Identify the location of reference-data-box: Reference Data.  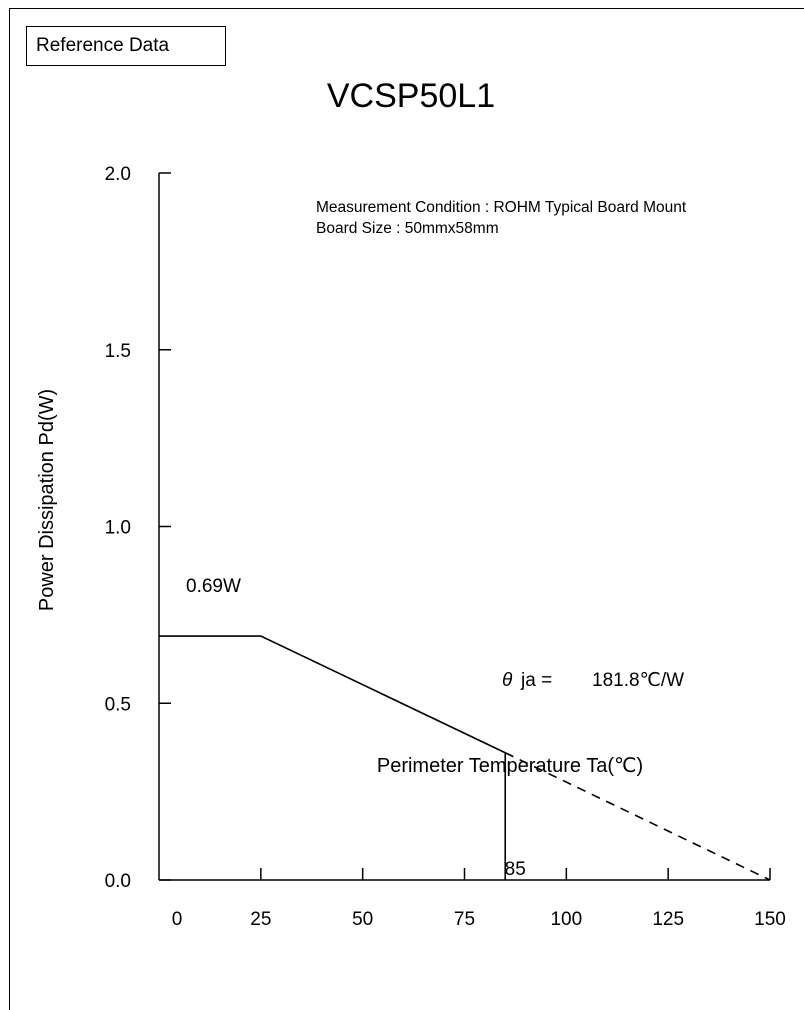
(126, 46).